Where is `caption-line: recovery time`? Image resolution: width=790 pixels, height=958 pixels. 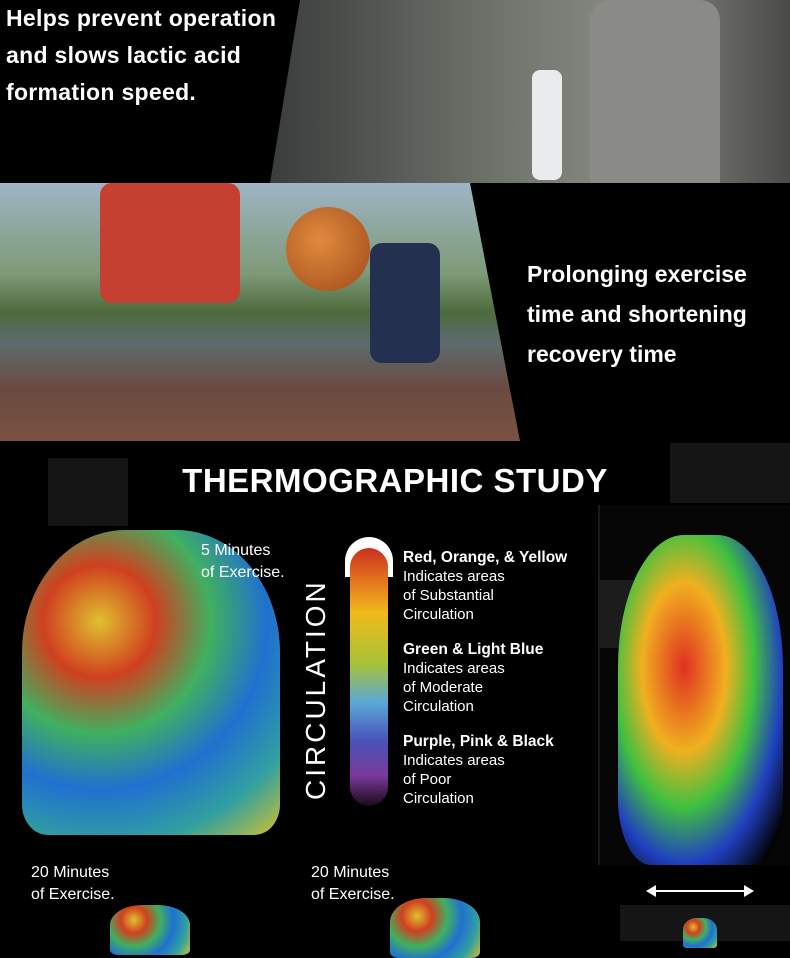 caption-line: recovery time is located at coordinates (602, 354).